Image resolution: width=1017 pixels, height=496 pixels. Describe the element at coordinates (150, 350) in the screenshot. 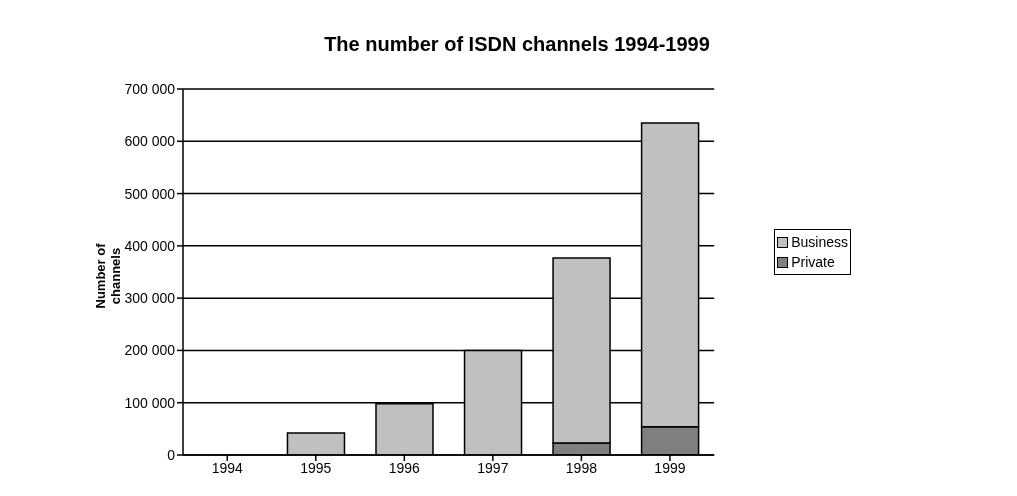

I see `y-tick-label: 200 000` at that location.